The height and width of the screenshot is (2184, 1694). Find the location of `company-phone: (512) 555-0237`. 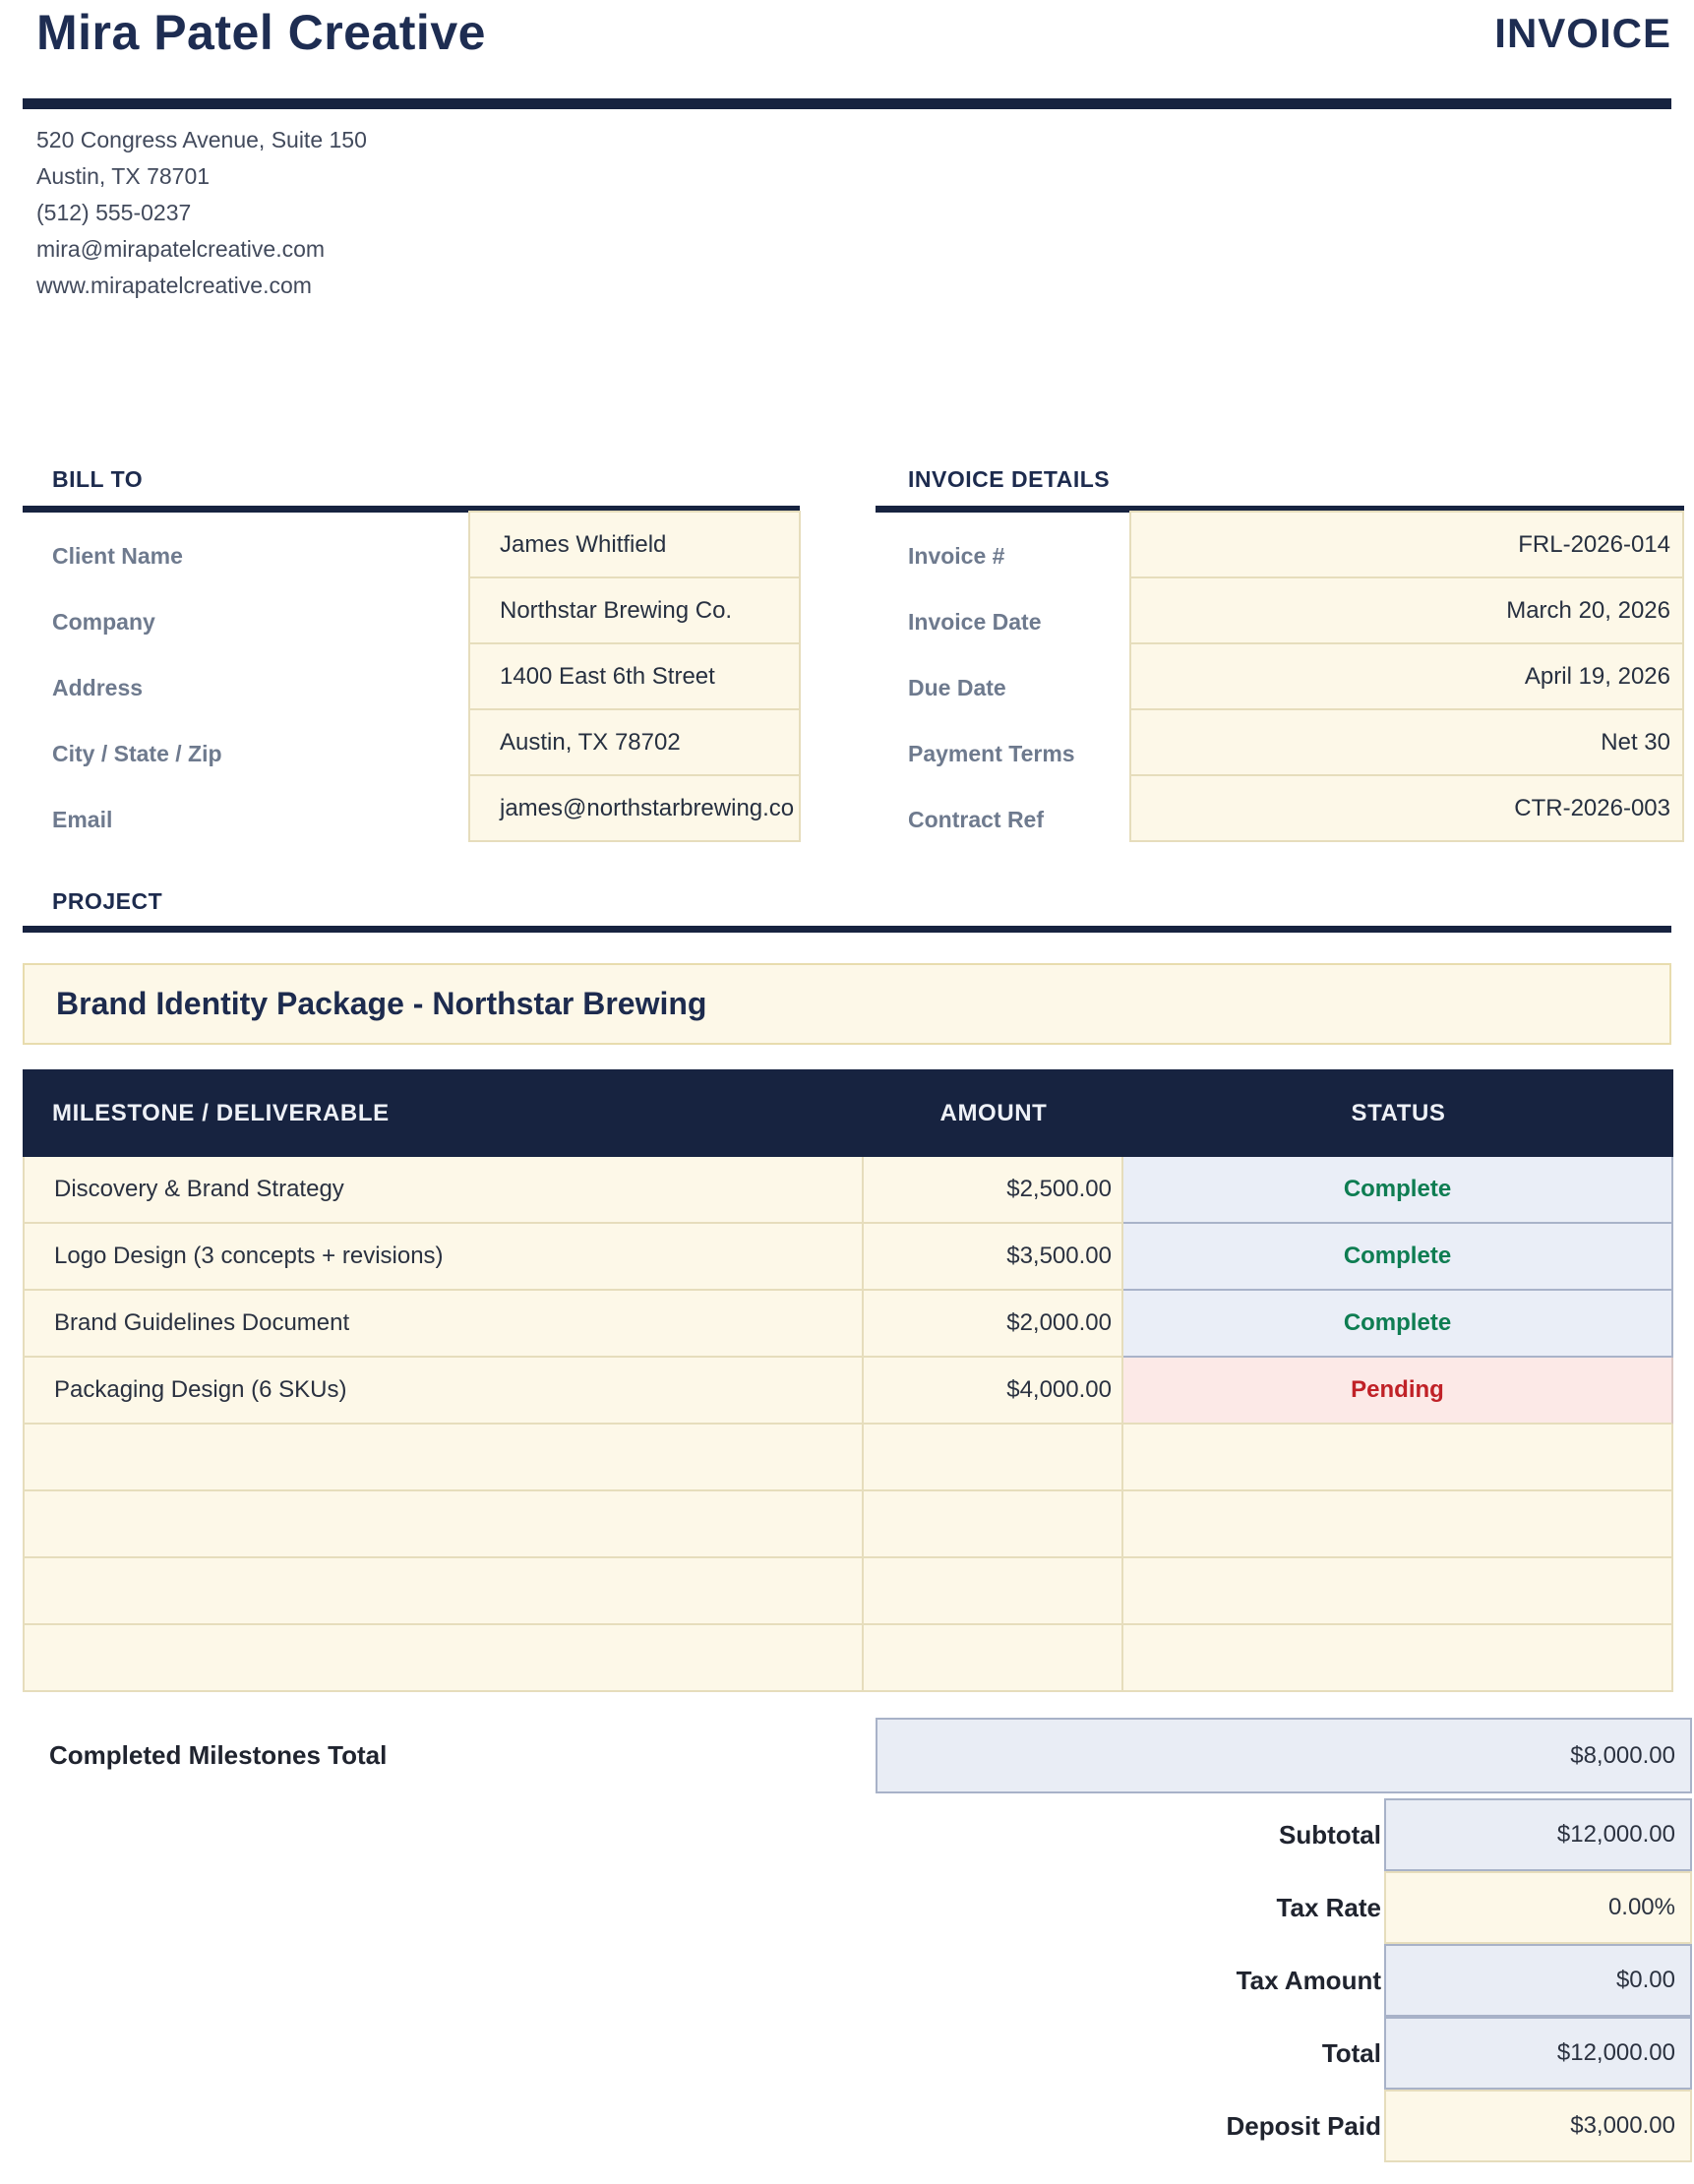

company-phone: (512) 555-0237 is located at coordinates (114, 212).